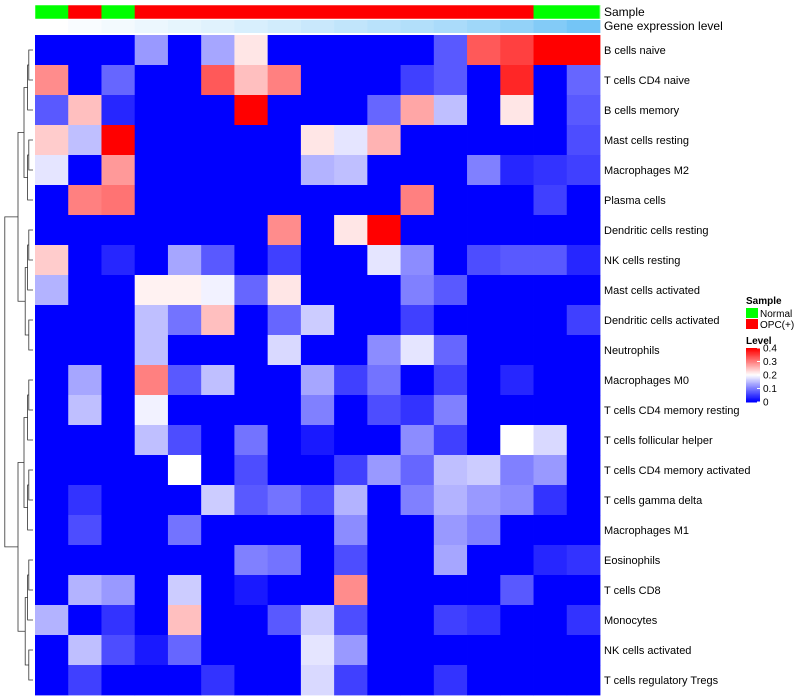 This screenshot has width=800, height=700. Describe the element at coordinates (770, 362) in the screenshot. I see `colorbar-tick-label: 0.3` at that location.